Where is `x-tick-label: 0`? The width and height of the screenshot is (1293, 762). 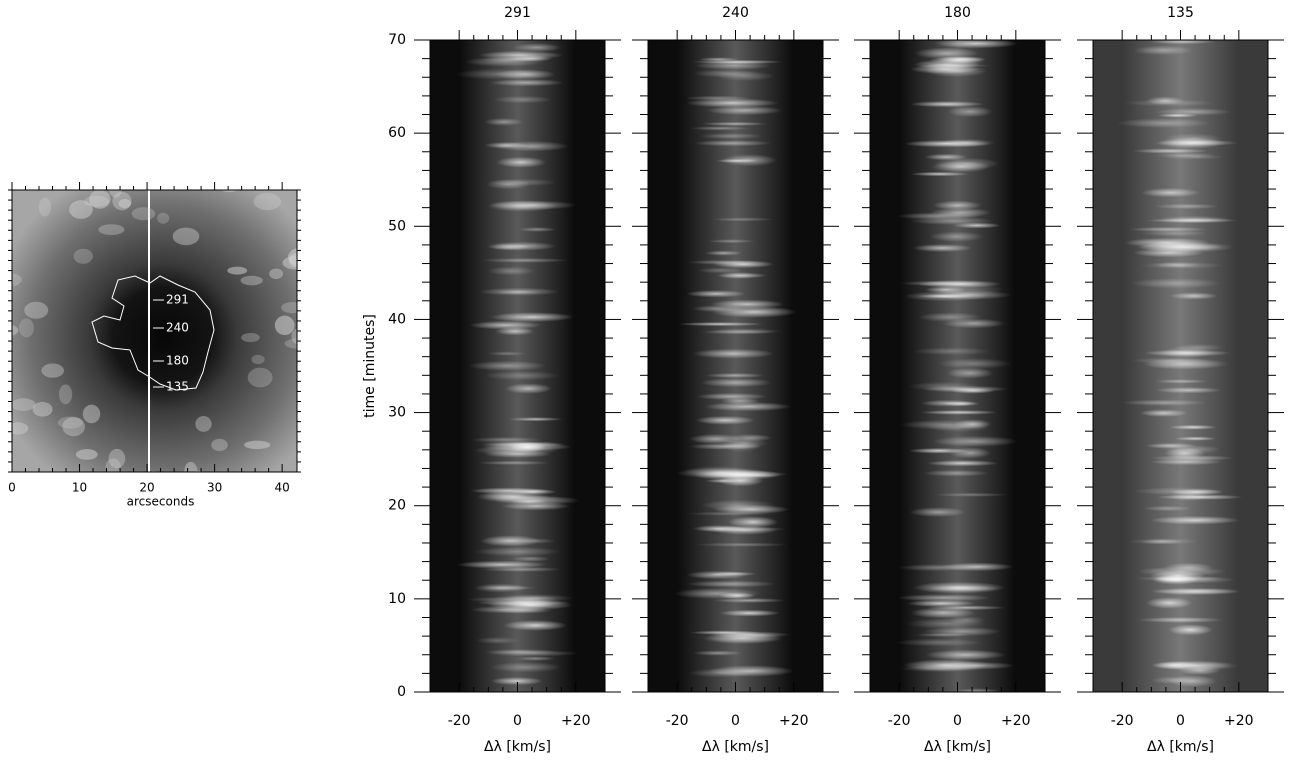
x-tick-label: 0 is located at coordinates (517, 721).